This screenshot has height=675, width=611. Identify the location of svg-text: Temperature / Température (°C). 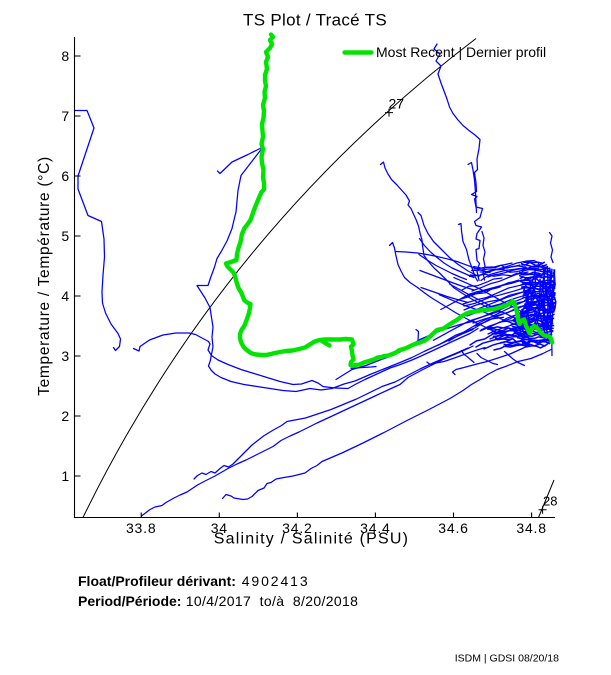
(44, 276).